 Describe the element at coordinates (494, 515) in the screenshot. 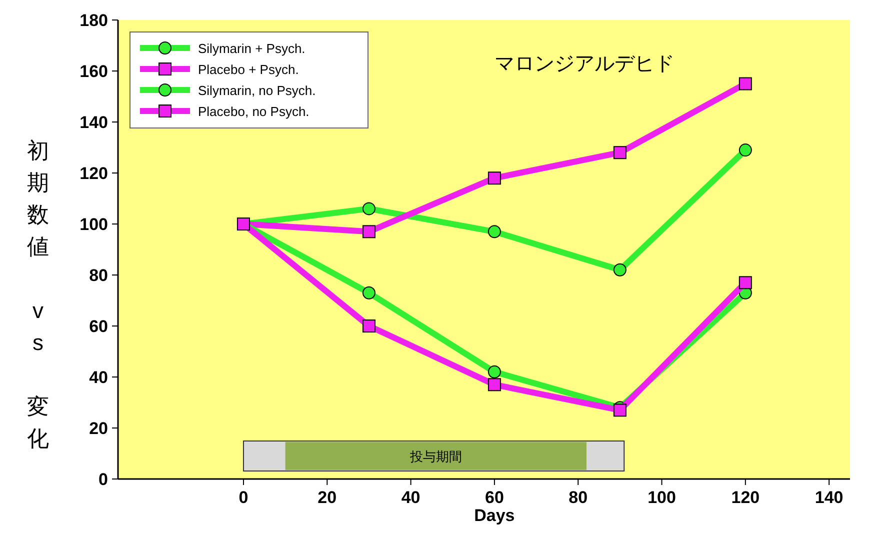

I see `x-axis-title: Days` at that location.